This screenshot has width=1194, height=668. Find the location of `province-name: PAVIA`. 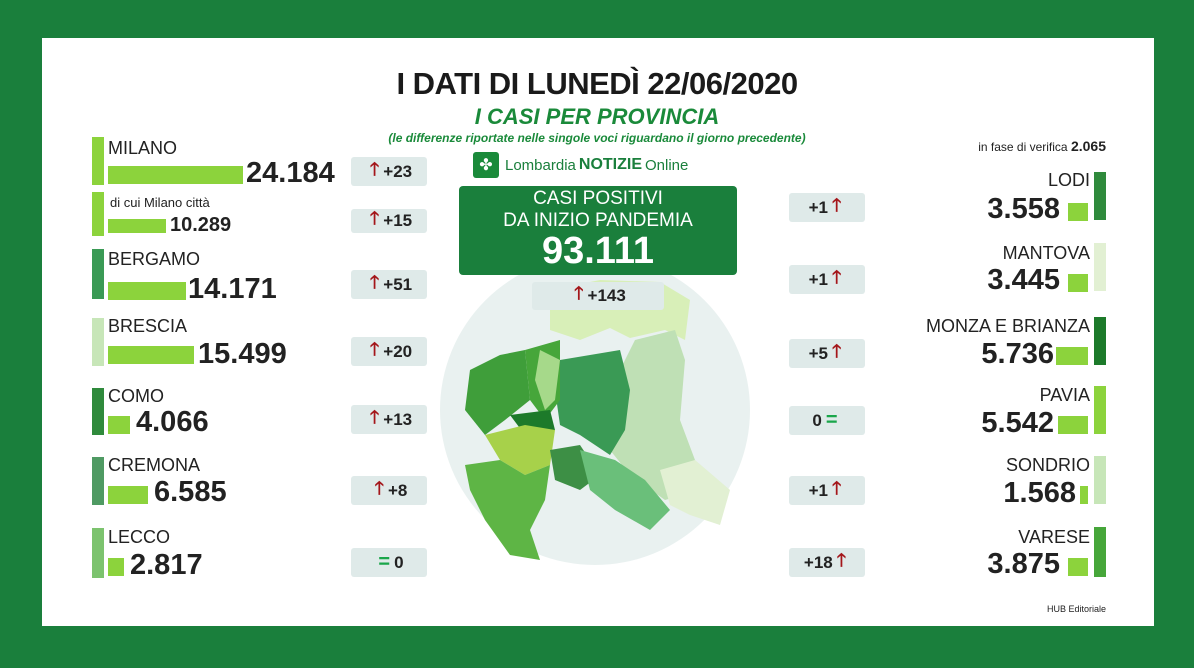

province-name: PAVIA is located at coordinates (1064, 395).